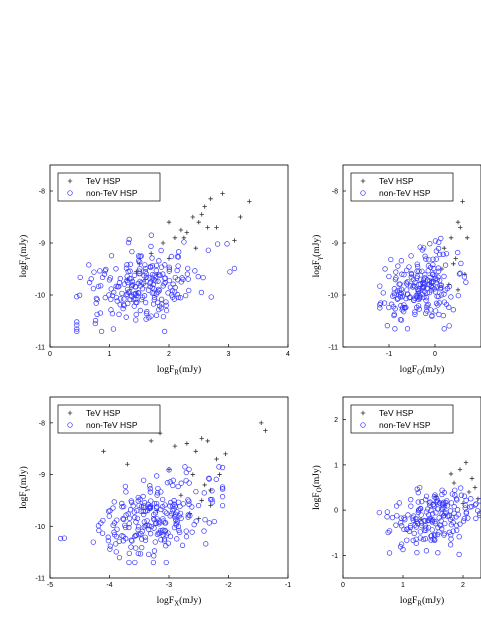 The width and height of the screenshot is (481, 623). What do you see at coordinates (40, 579) in the screenshot?
I see `y-tick-label: -11` at bounding box center [40, 579].